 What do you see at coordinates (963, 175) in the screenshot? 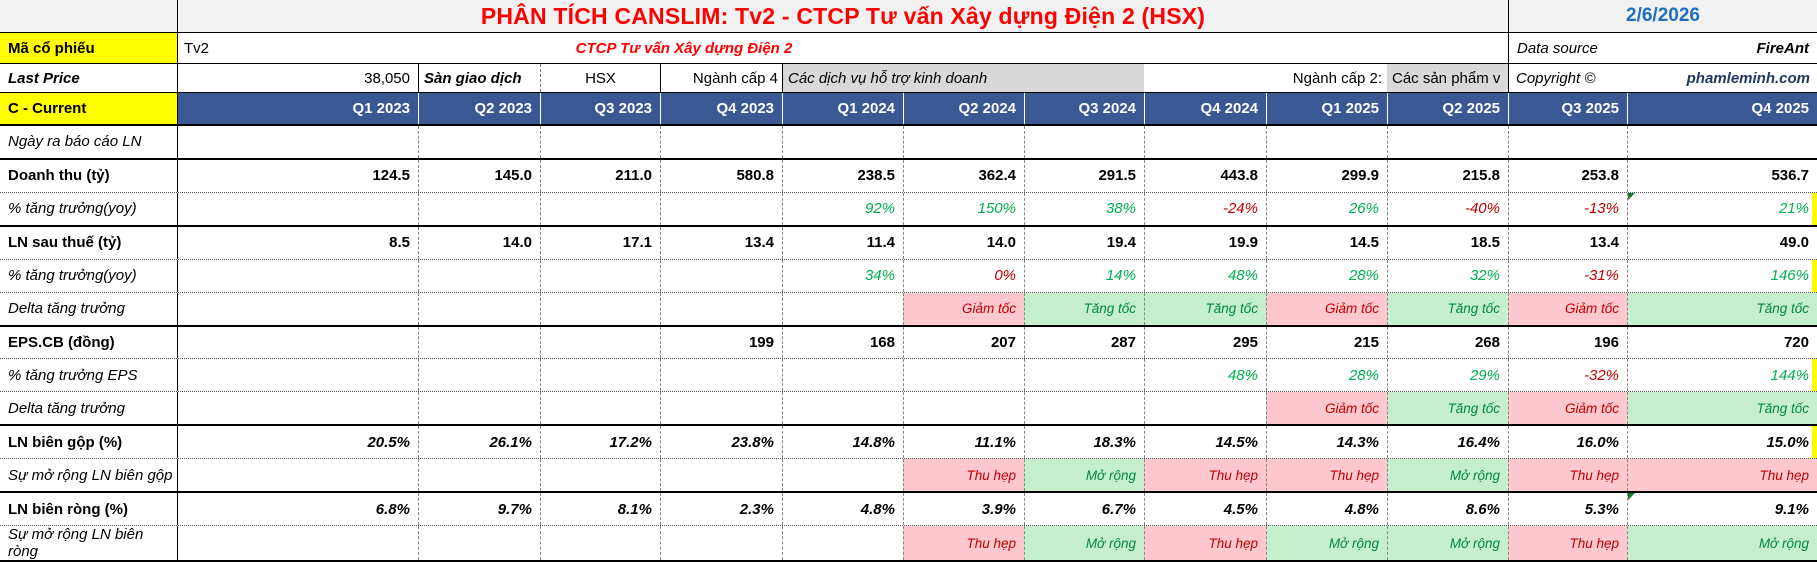
I see `data-cell: 362.4` at bounding box center [963, 175].